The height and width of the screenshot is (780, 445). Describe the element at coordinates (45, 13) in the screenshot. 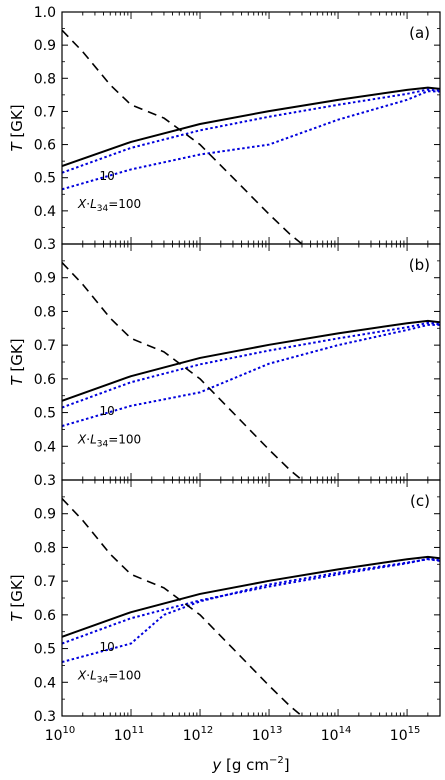

I see `y-tick-label: 1.0` at that location.